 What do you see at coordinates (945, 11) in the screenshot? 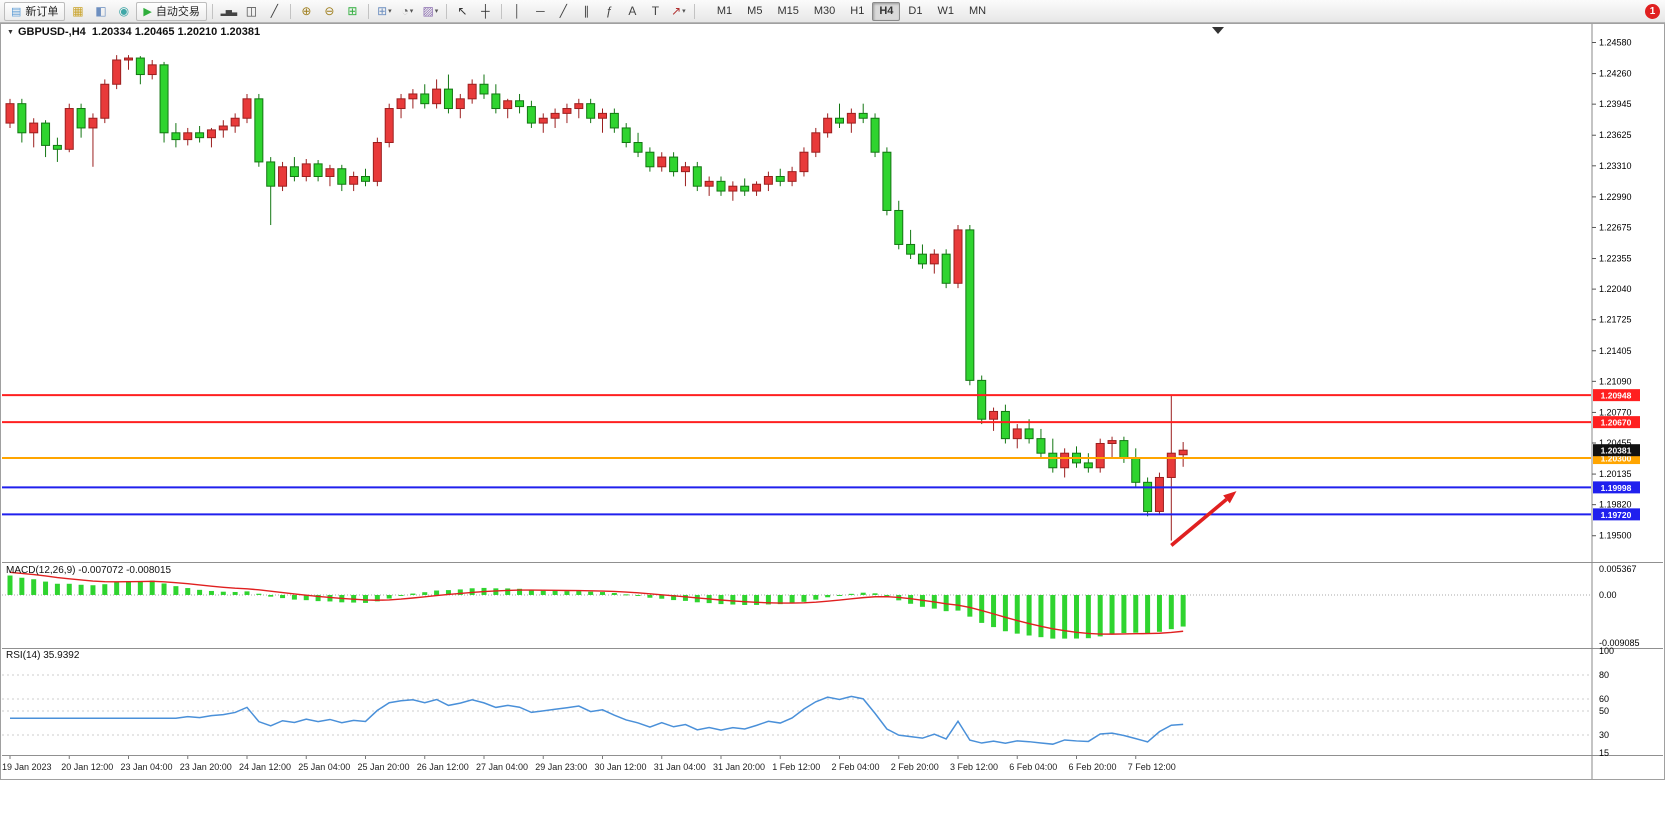
I see `timeframe-w1: W1` at bounding box center [945, 11].